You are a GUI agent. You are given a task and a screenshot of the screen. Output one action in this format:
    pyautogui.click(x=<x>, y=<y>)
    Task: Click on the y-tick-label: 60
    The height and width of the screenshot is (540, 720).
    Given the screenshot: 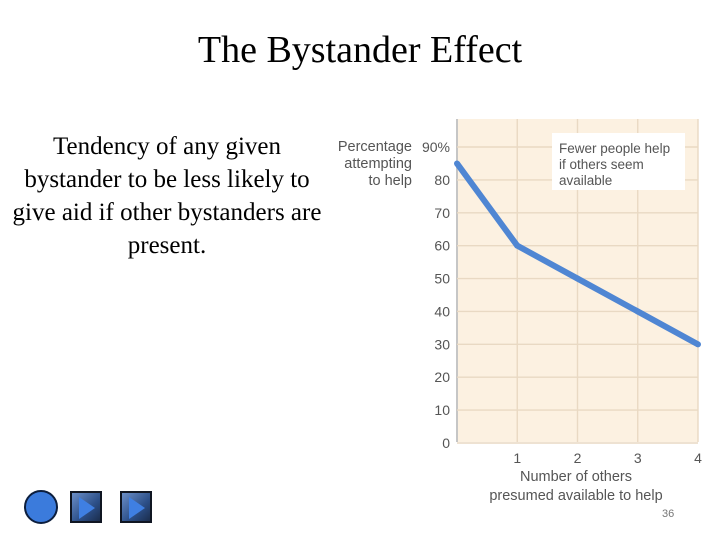 What is the action you would take?
    pyautogui.click(x=442, y=246)
    